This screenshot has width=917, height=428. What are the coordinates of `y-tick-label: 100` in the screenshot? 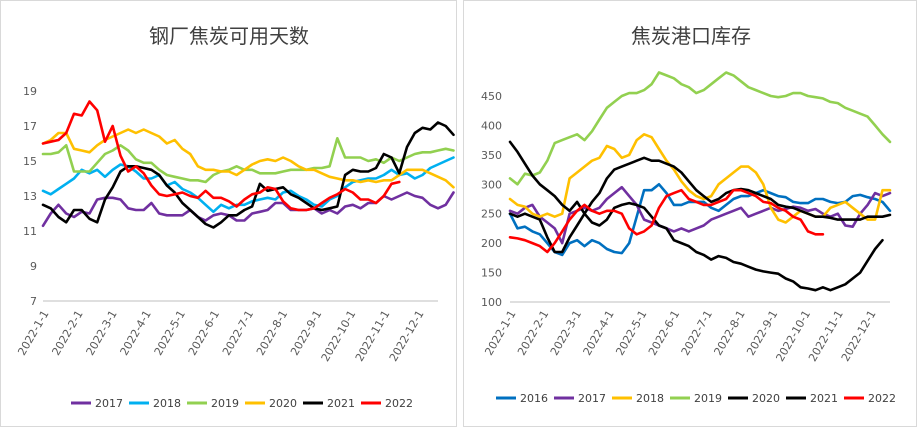 It's located at (491, 302).